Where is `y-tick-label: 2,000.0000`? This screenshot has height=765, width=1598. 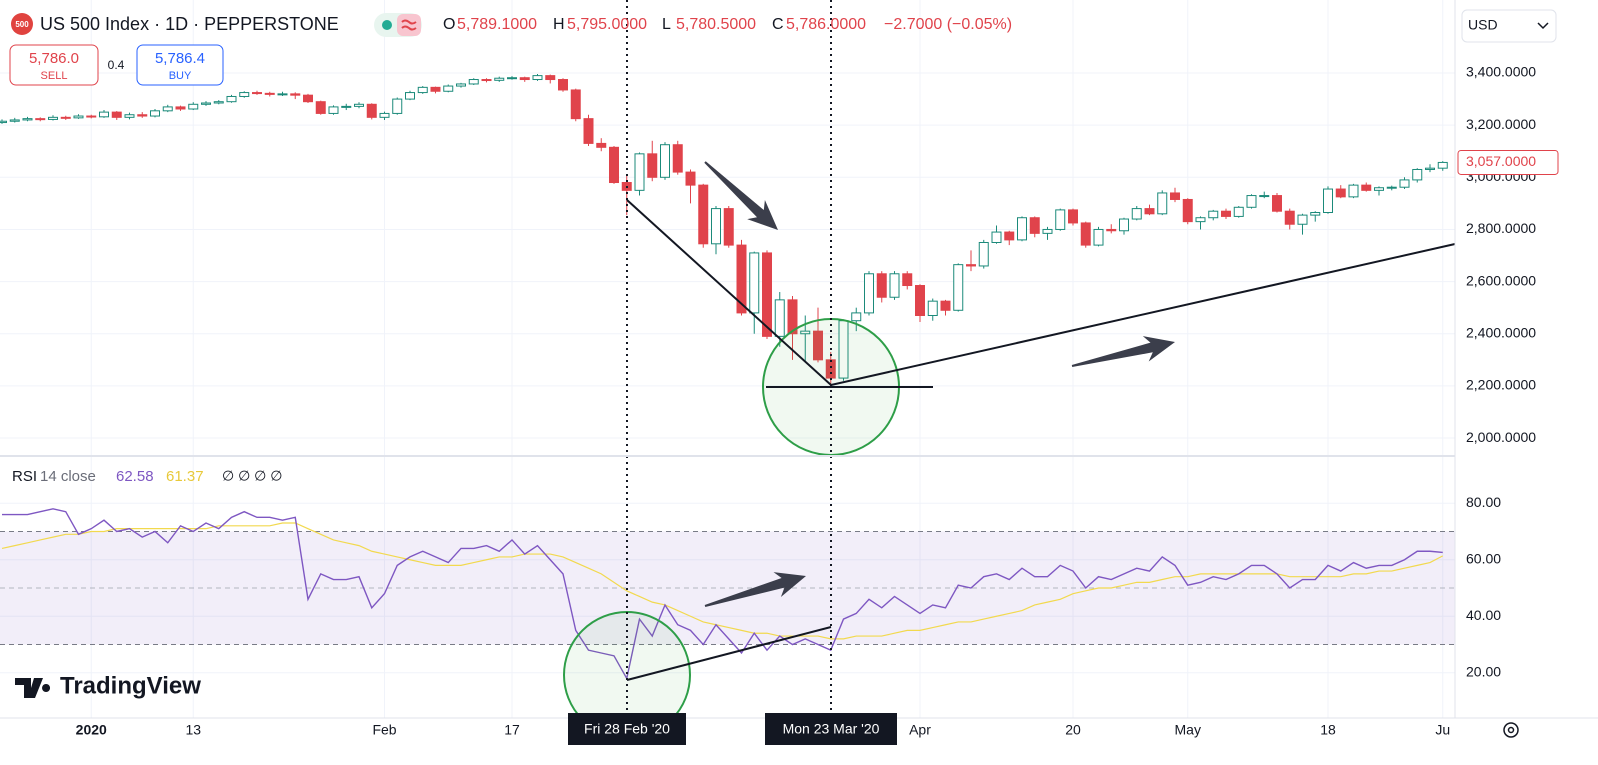 y-tick-label: 2,000.0000 is located at coordinates (1501, 437).